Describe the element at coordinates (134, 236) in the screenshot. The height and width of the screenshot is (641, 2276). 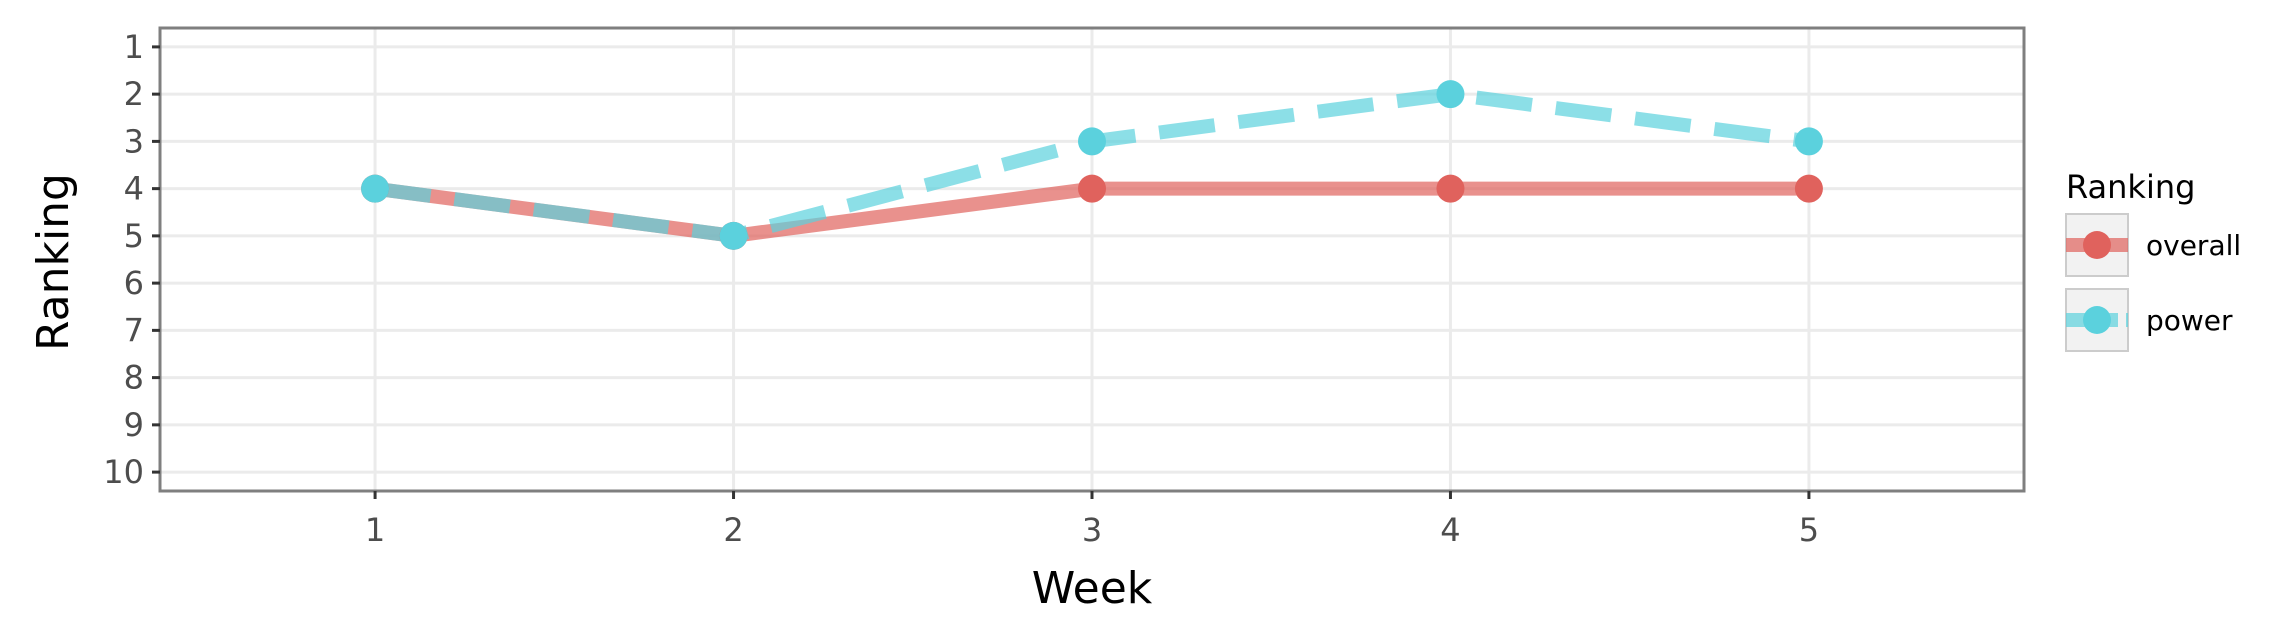
I see `y-tick-label: 5` at that location.